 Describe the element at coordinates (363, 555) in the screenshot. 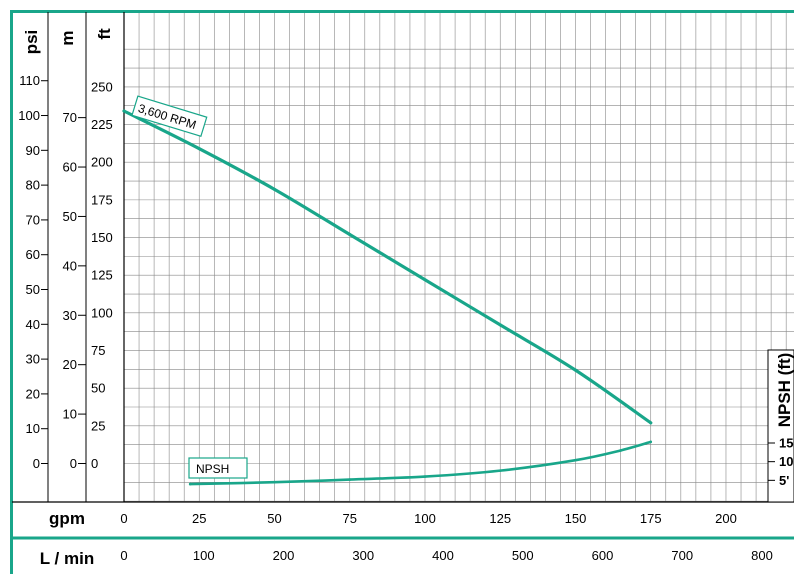

I see `lpm-tick-label: 300` at that location.